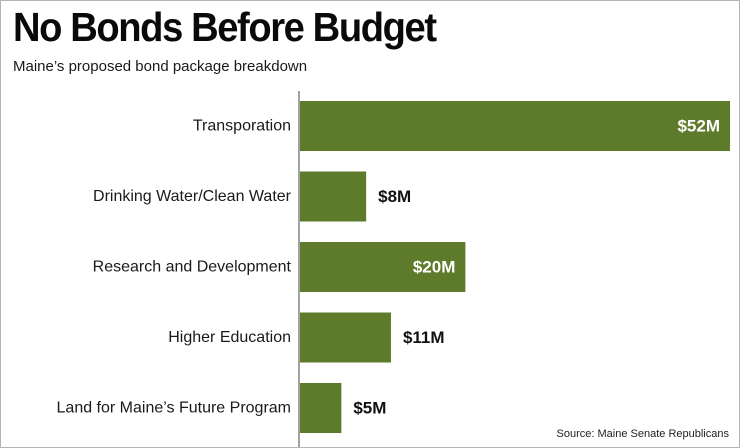  What do you see at coordinates (434, 267) in the screenshot?
I see `data-label: $20M` at bounding box center [434, 267].